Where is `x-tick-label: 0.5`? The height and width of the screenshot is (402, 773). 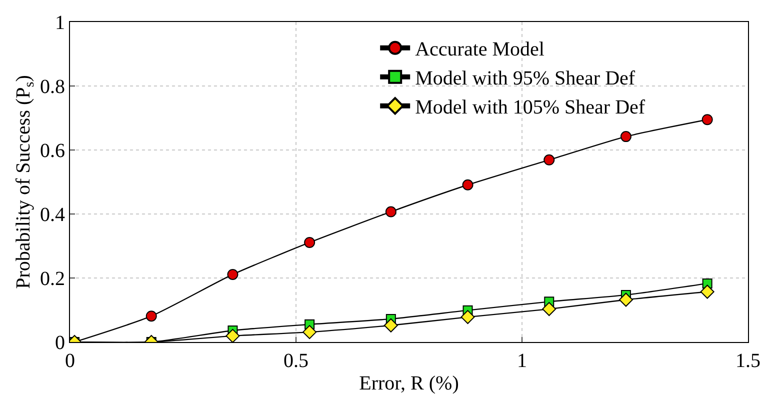
x-tick-label: 0.5 is located at coordinates (296, 361).